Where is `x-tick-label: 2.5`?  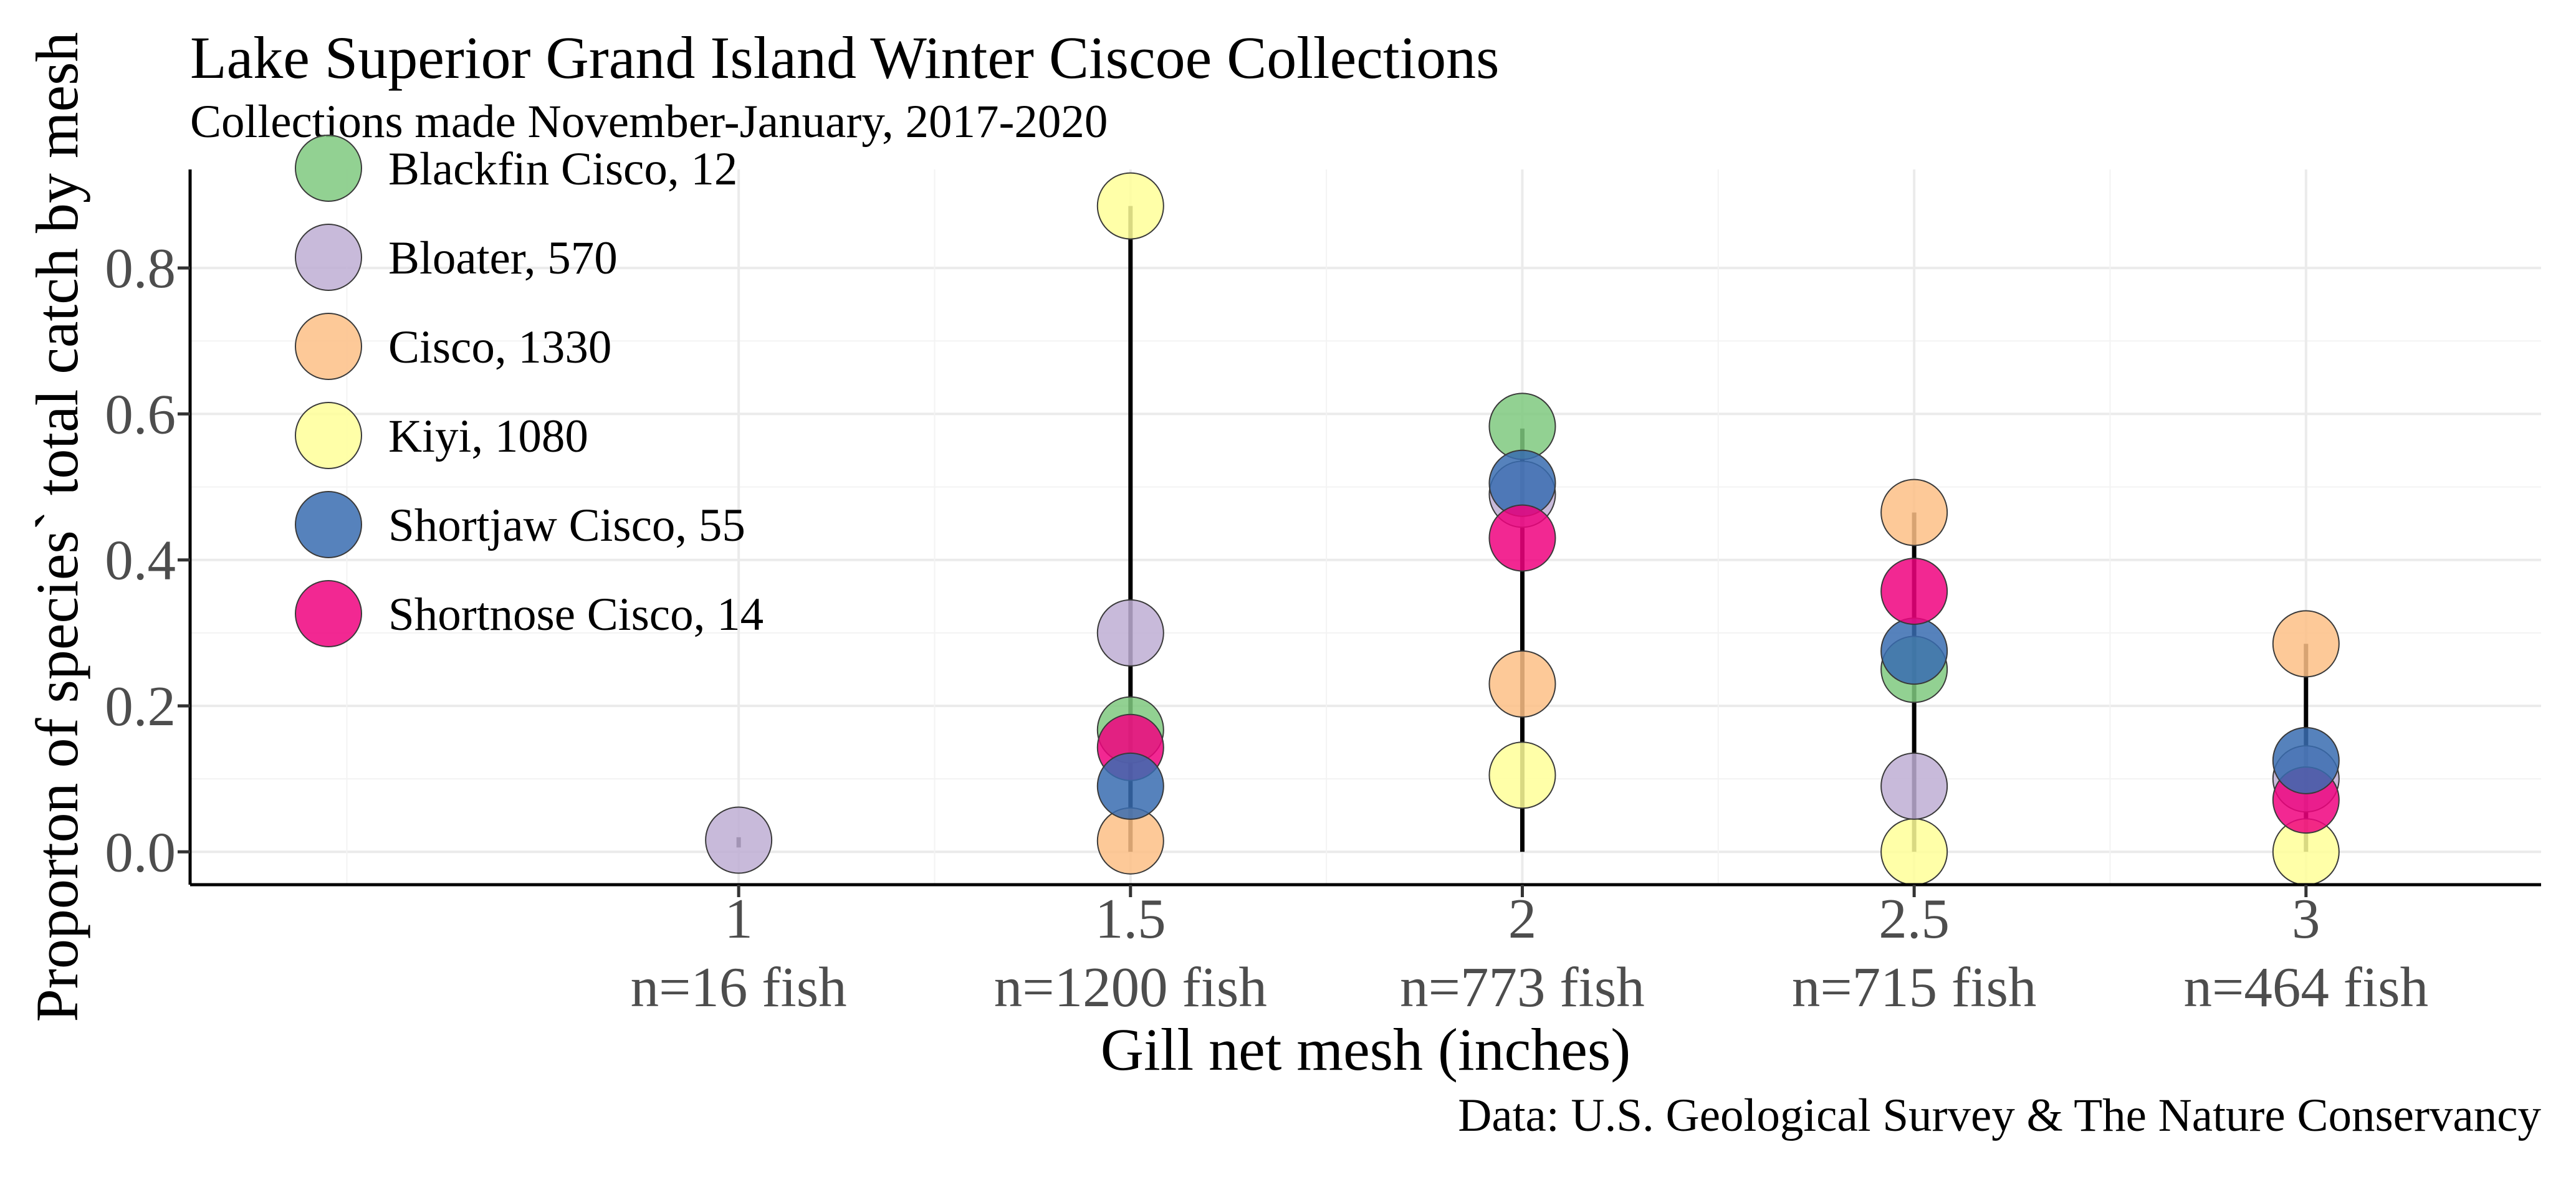 x-tick-label: 2.5 is located at coordinates (1914, 918).